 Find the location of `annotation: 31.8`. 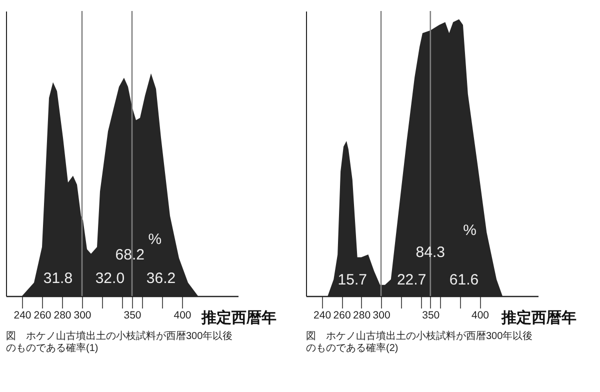

annotation: 31.8 is located at coordinates (58, 279).